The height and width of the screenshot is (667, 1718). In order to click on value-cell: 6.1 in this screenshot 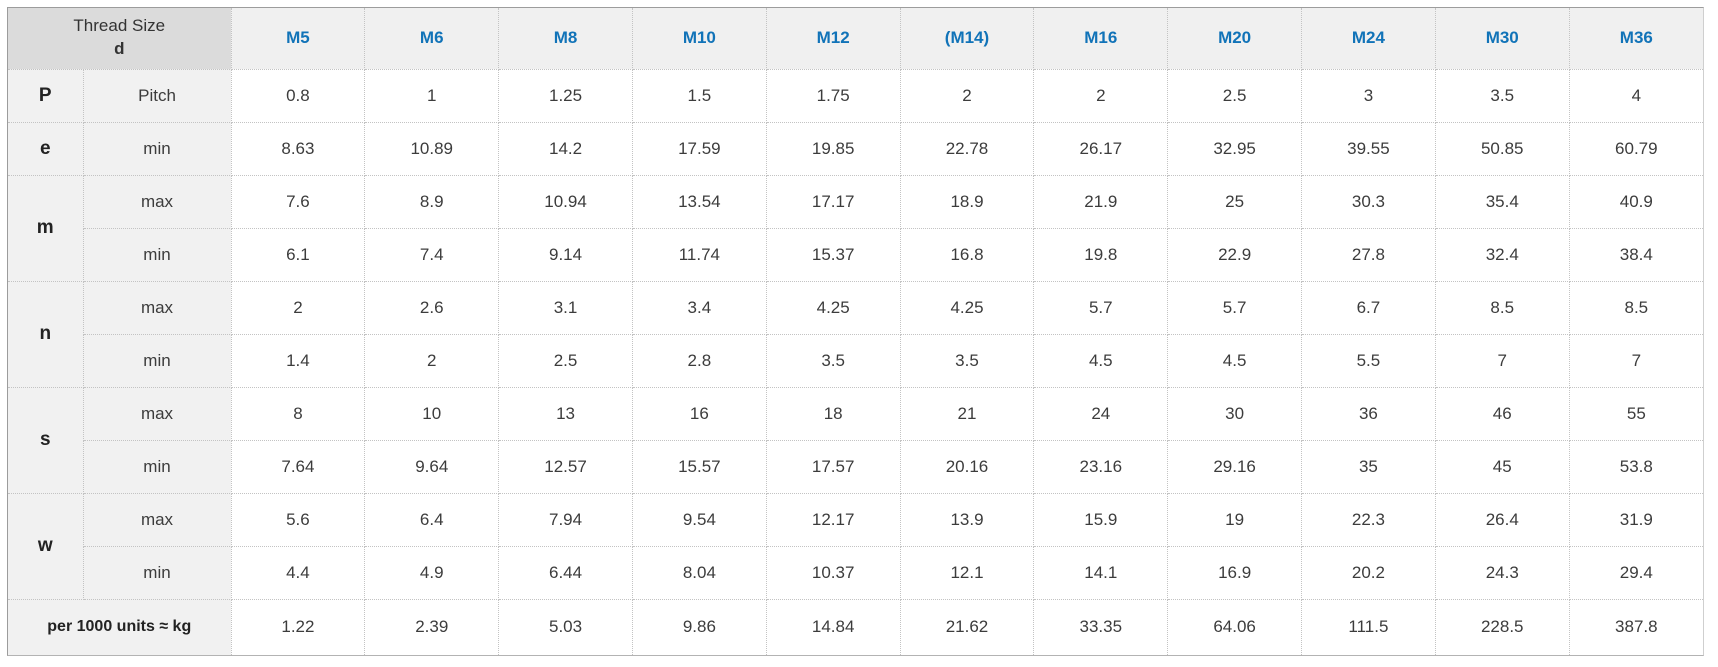, I will do `click(298, 254)`.